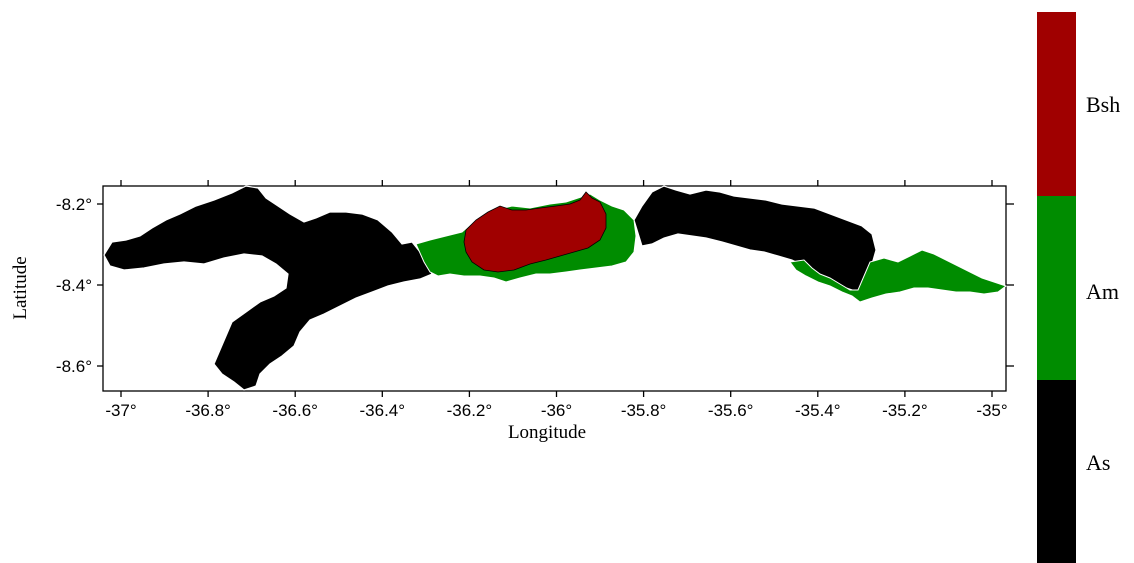 The image size is (1134, 563). I want to click on legend-label-bsh: Bsh, so click(1103, 104).